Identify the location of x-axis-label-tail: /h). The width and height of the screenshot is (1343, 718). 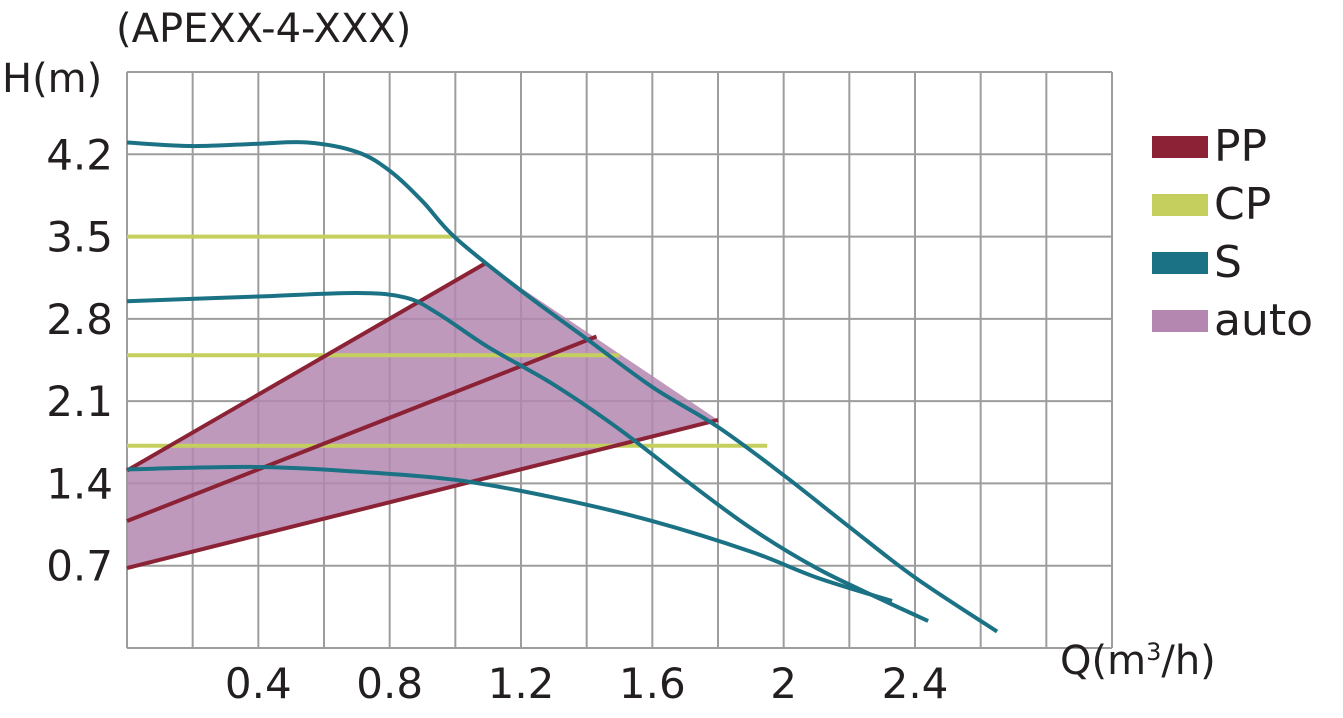
(1188, 661).